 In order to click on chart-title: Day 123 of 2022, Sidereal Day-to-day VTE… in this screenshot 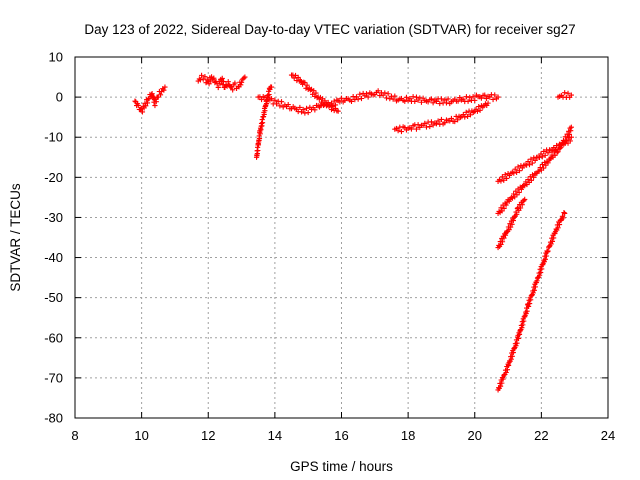, I will do `click(329, 29)`.